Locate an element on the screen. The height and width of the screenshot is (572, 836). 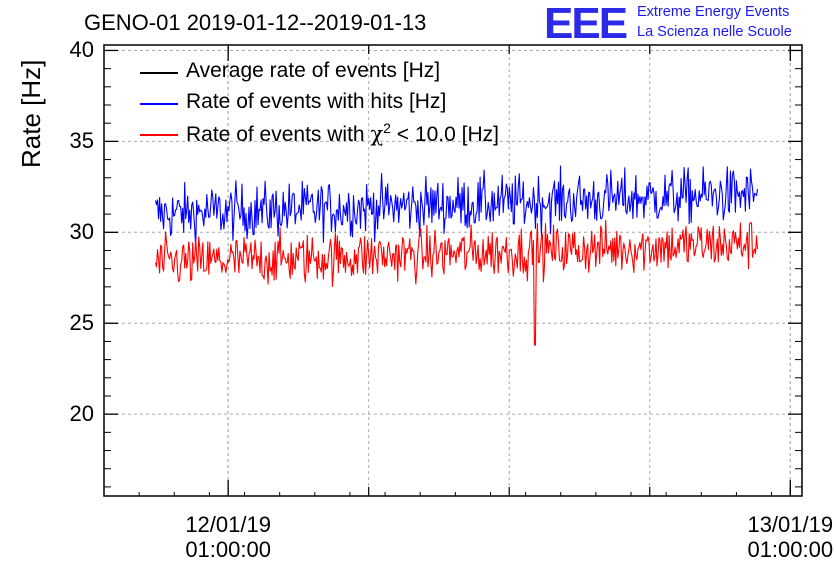
legend-item-chi2: Rate of events with χ2 < 10.0 [Hz] is located at coordinates (342, 133).